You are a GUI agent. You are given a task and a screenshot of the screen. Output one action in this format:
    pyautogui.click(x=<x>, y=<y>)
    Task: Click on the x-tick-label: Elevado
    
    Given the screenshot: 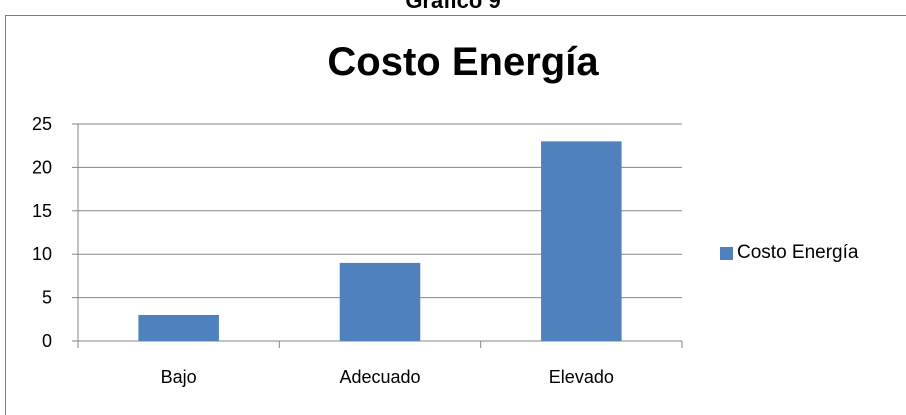 What is the action you would take?
    pyautogui.click(x=581, y=377)
    